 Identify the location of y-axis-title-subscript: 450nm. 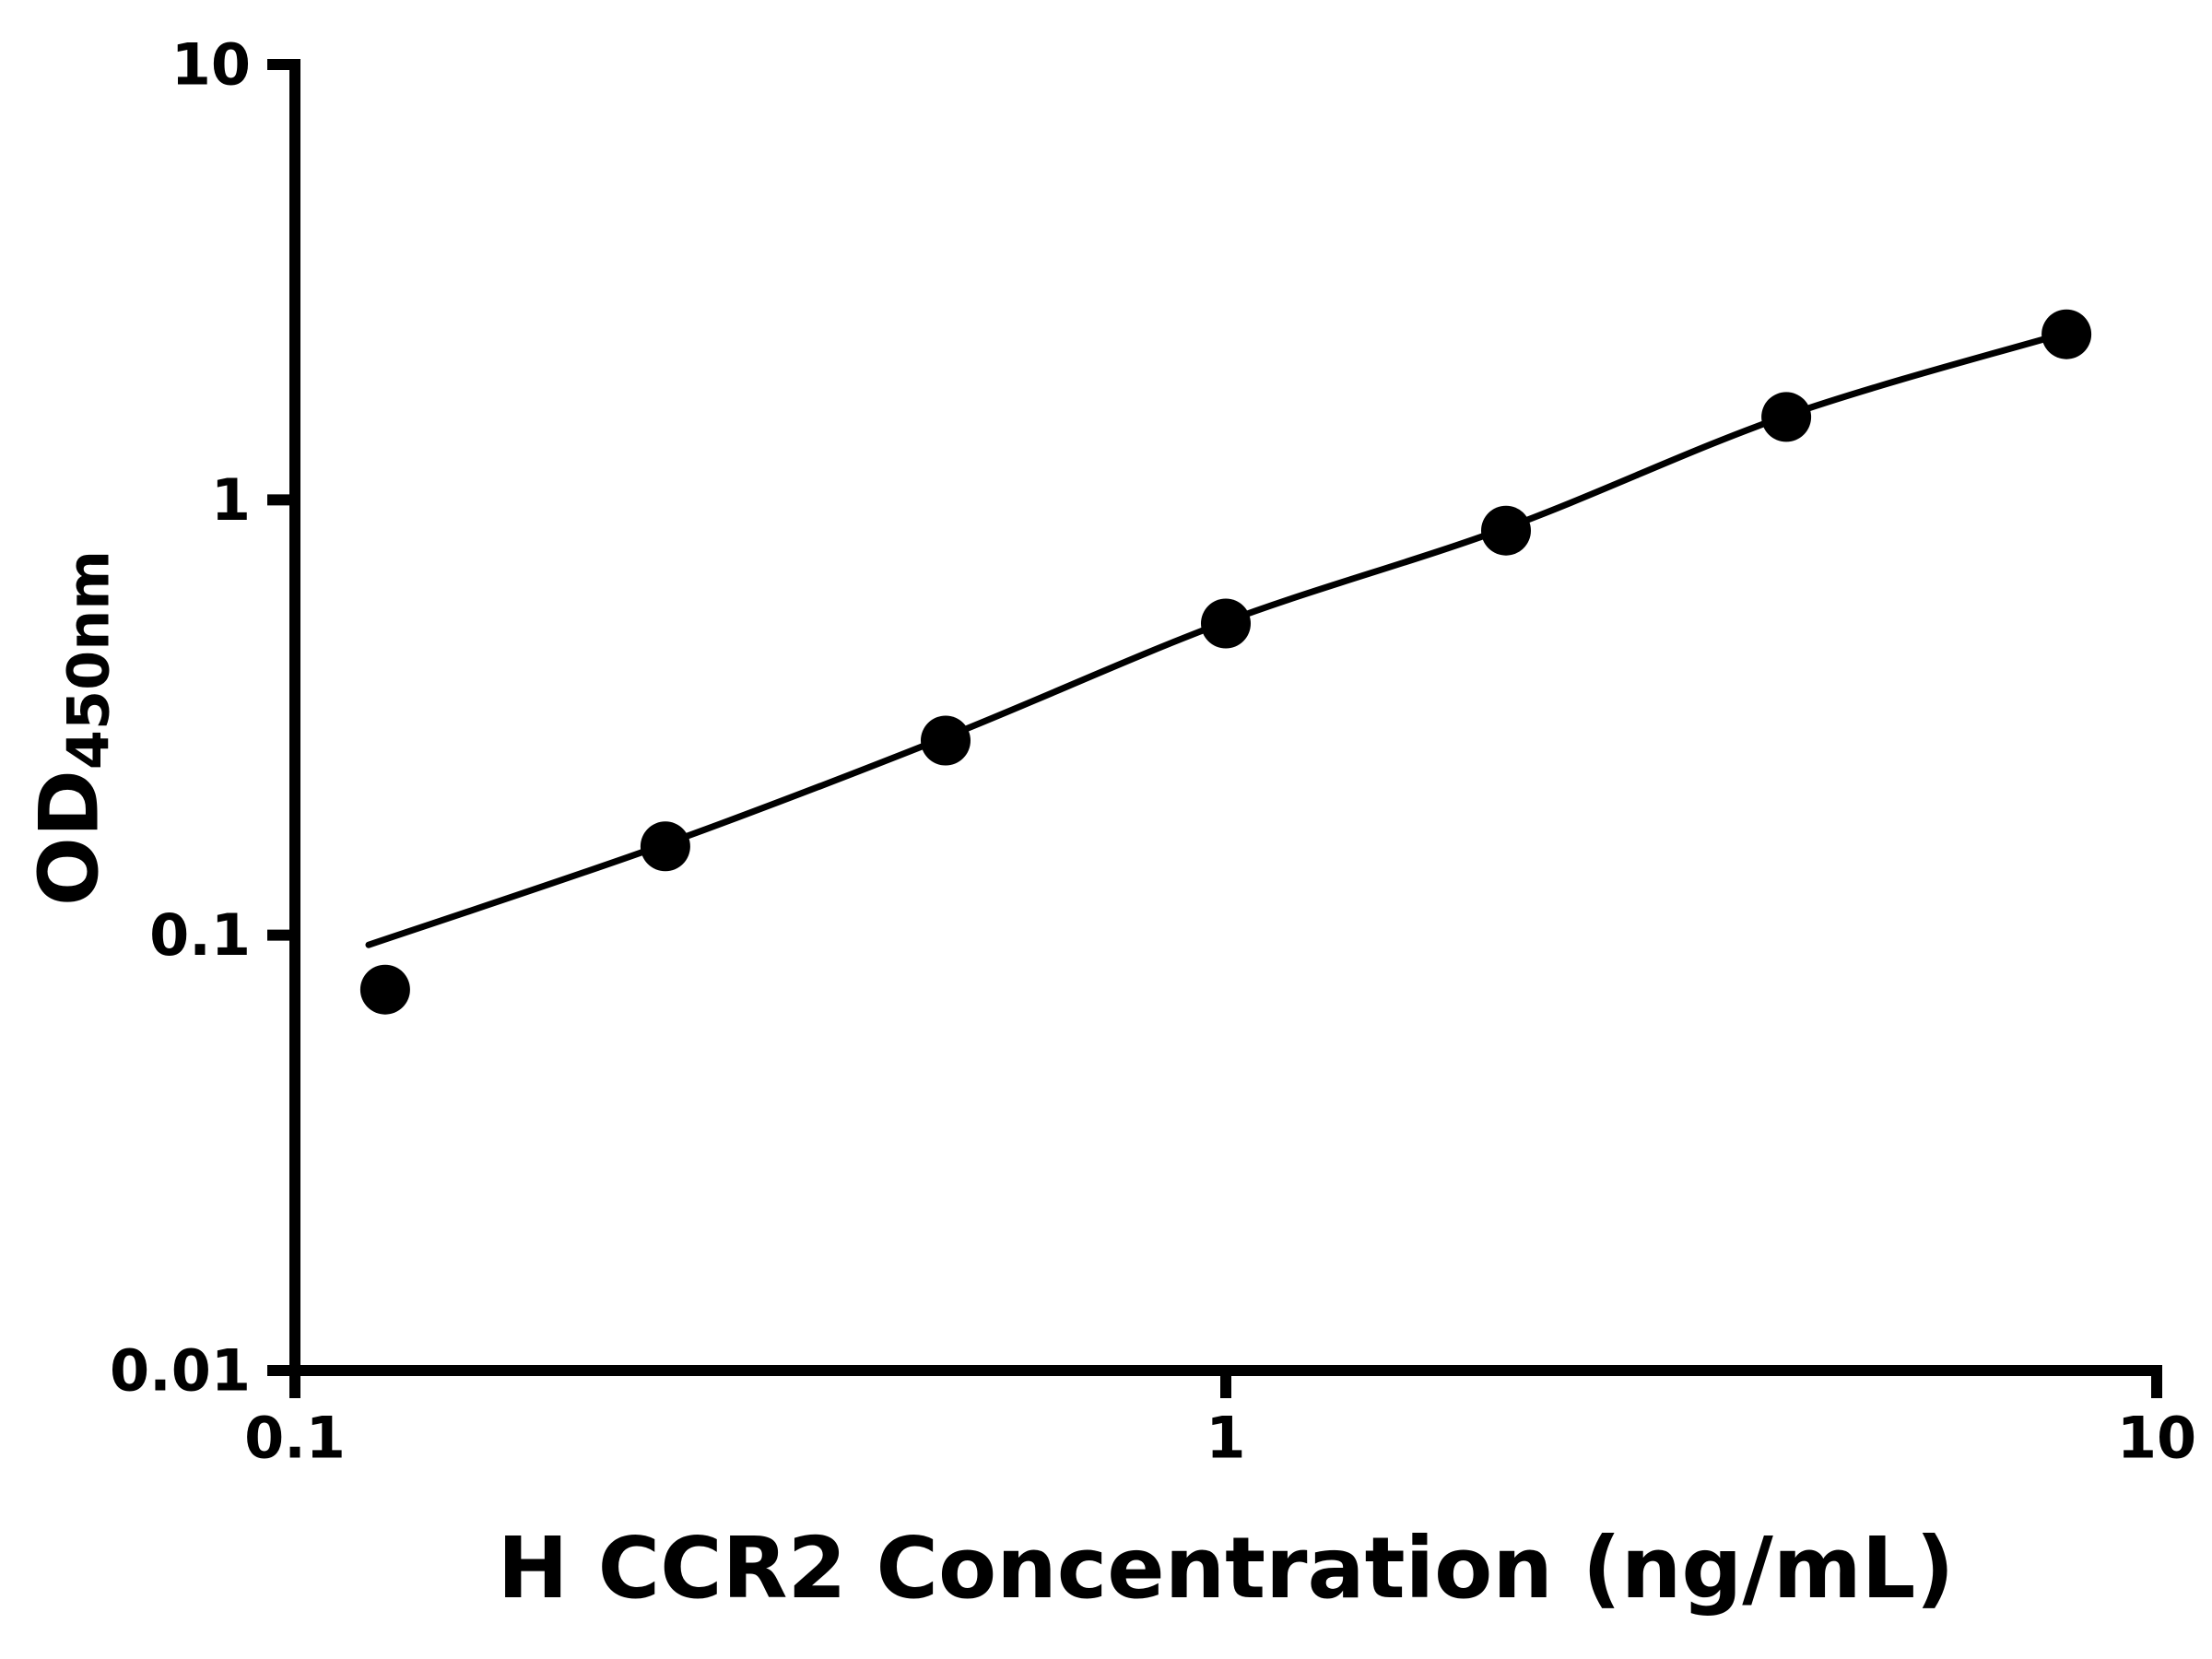
(88, 660).